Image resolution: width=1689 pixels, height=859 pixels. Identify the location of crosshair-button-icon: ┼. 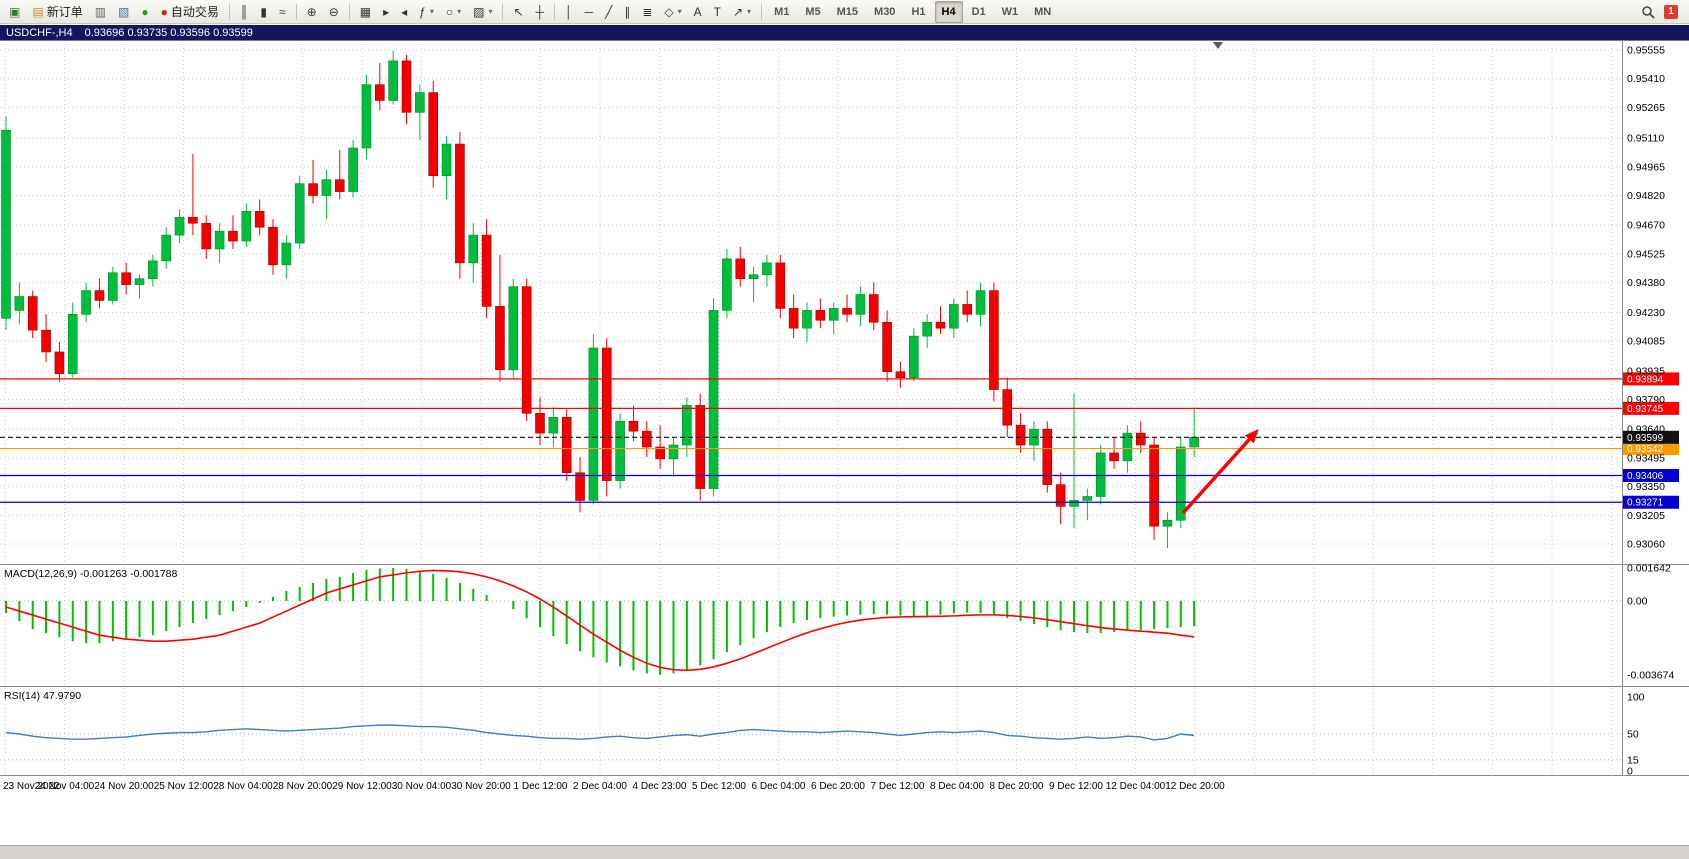
(540, 11).